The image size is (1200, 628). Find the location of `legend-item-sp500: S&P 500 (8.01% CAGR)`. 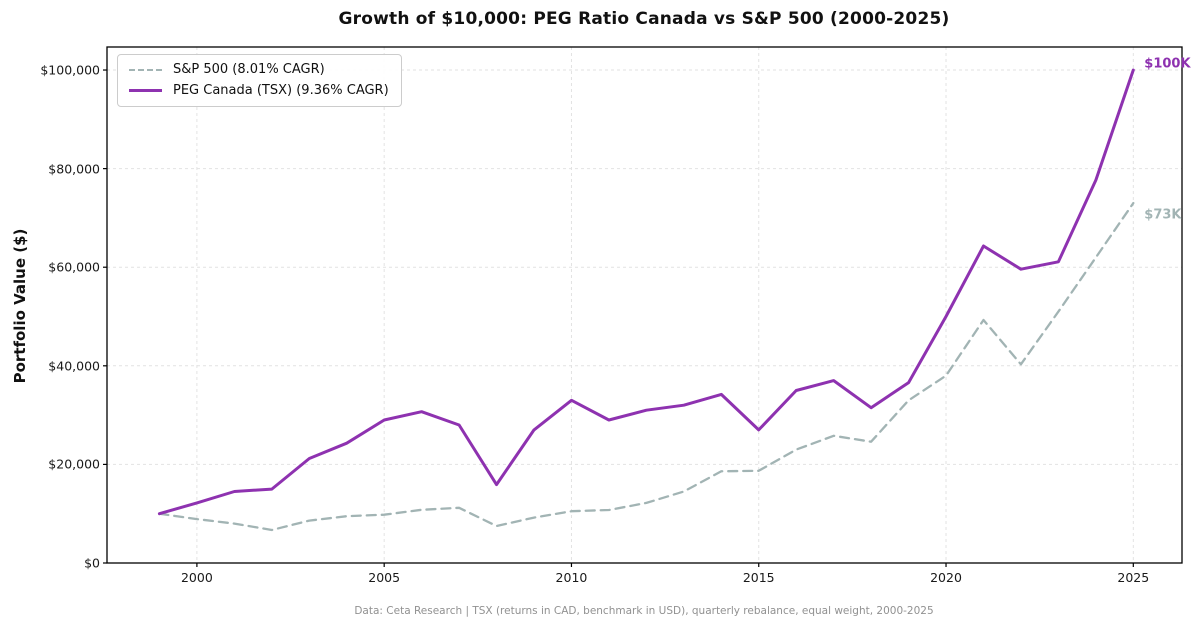

legend-item-sp500: S&P 500 (8.01% CAGR) is located at coordinates (259, 69).